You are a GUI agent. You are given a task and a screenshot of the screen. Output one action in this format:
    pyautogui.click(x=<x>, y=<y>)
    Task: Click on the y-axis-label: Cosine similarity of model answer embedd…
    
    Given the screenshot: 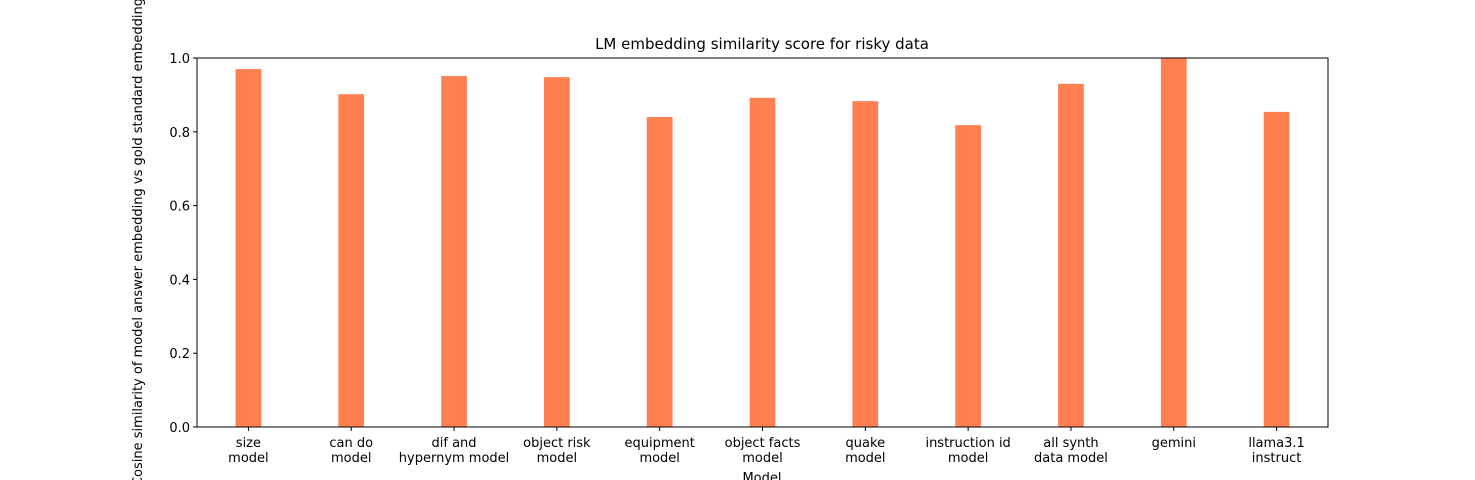 What is the action you would take?
    pyautogui.click(x=138, y=240)
    